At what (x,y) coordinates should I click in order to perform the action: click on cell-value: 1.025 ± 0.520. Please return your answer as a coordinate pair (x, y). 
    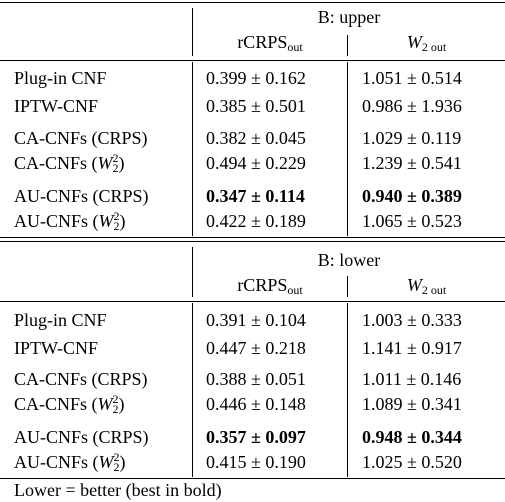
    Looking at the image, I should click on (412, 462).